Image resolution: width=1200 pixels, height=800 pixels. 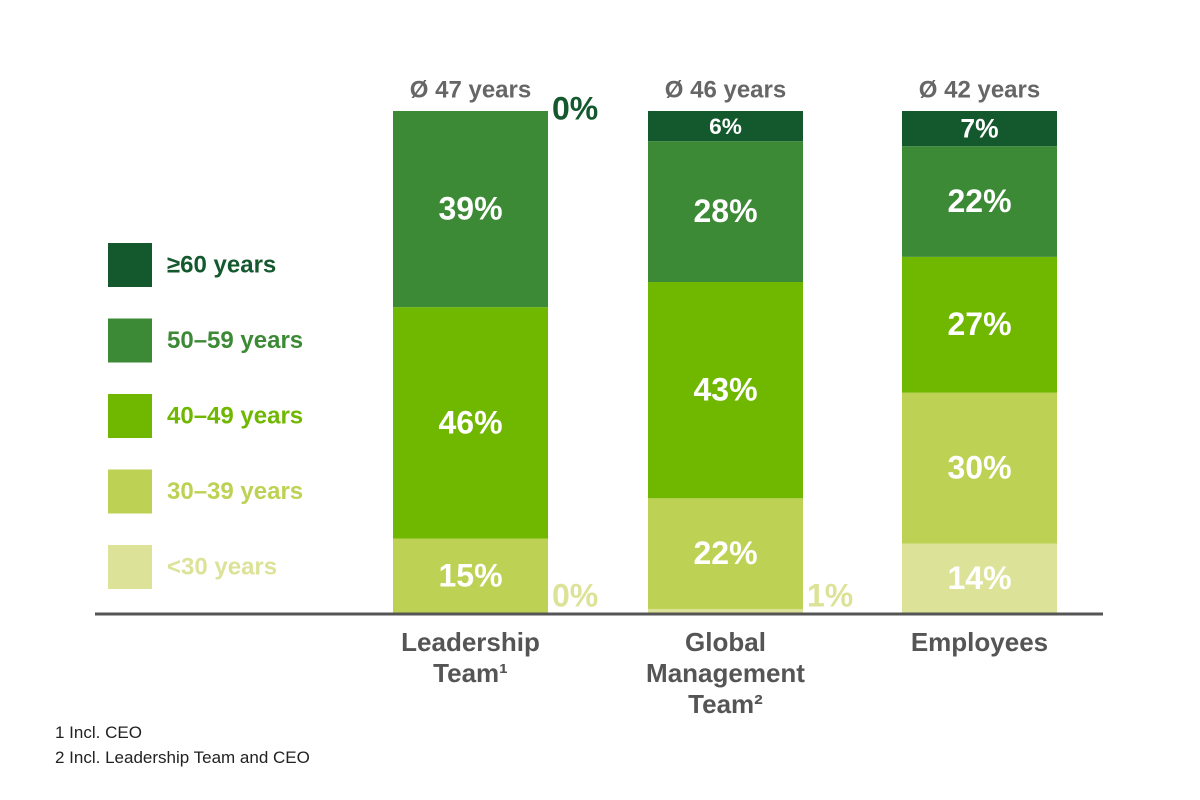 I want to click on legend-label: <30 years, so click(x=222, y=566).